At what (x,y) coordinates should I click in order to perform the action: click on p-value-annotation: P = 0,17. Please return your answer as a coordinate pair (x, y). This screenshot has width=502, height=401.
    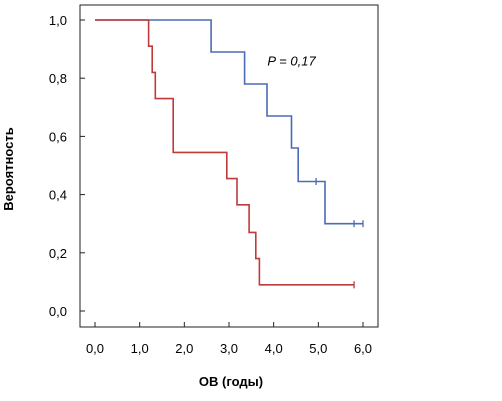
    Looking at the image, I should click on (291, 61).